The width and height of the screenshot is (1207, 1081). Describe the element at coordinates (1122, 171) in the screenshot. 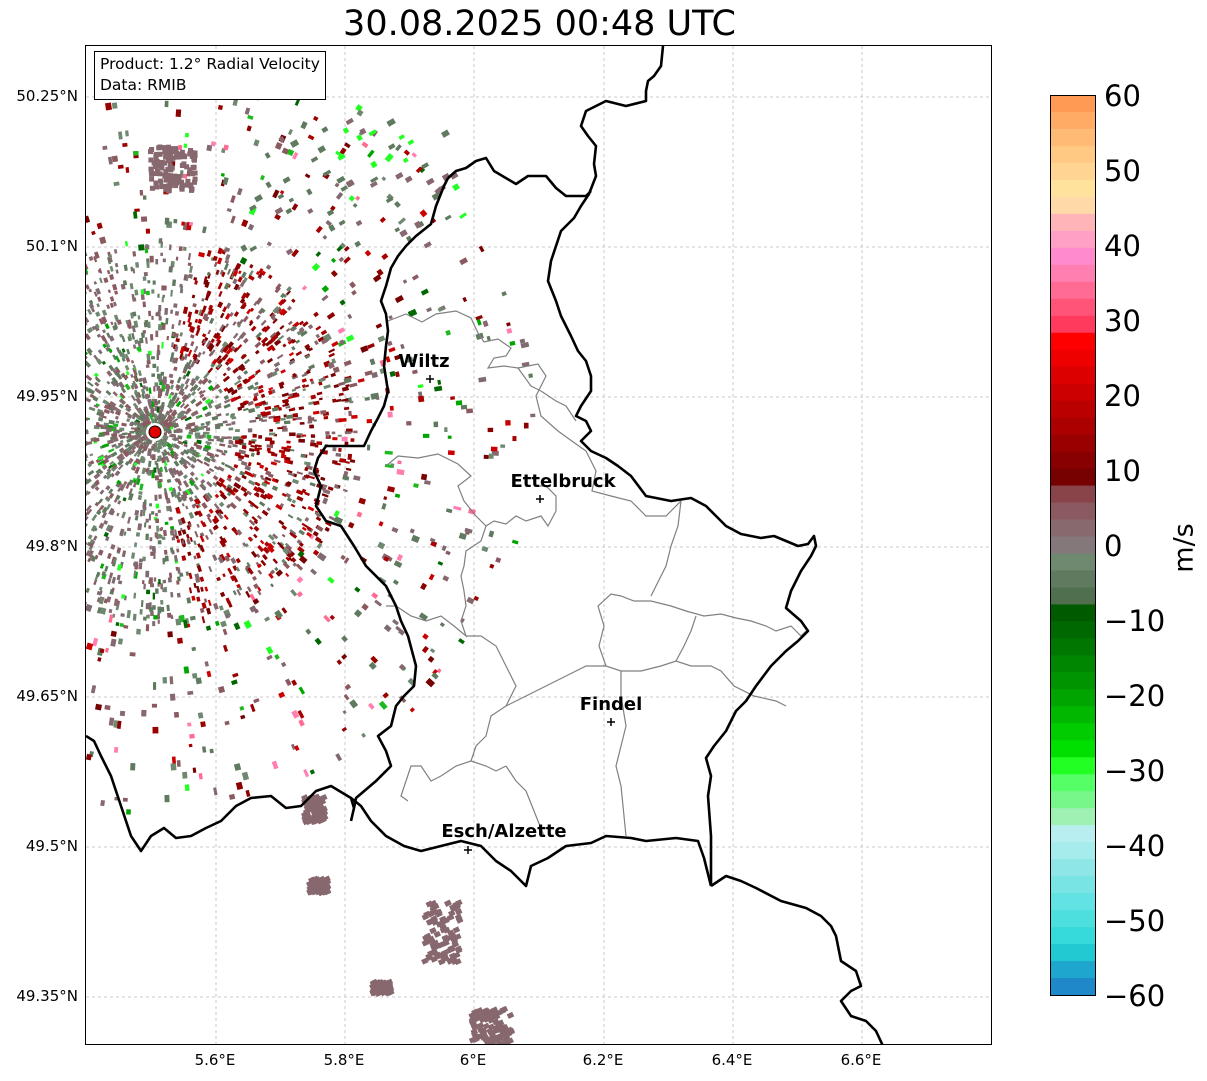

I see `colorbar-tick-label: 50` at that location.